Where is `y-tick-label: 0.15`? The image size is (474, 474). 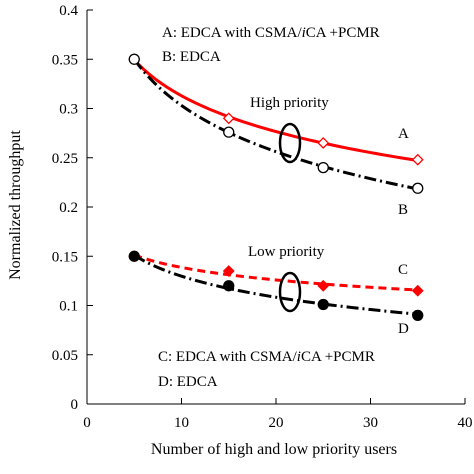
y-tick-label: 0.15 is located at coordinates (65, 257).